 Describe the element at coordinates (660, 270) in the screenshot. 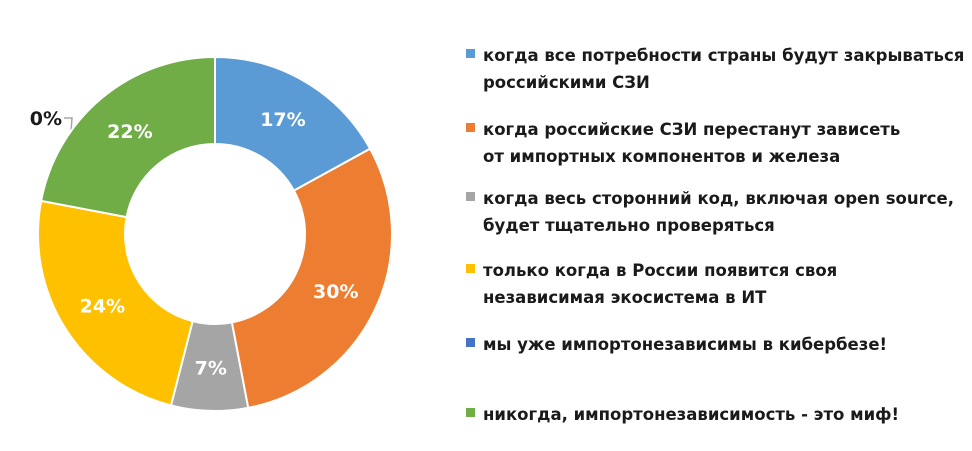

I see `legend-label-line: только когда в России появится своя` at that location.